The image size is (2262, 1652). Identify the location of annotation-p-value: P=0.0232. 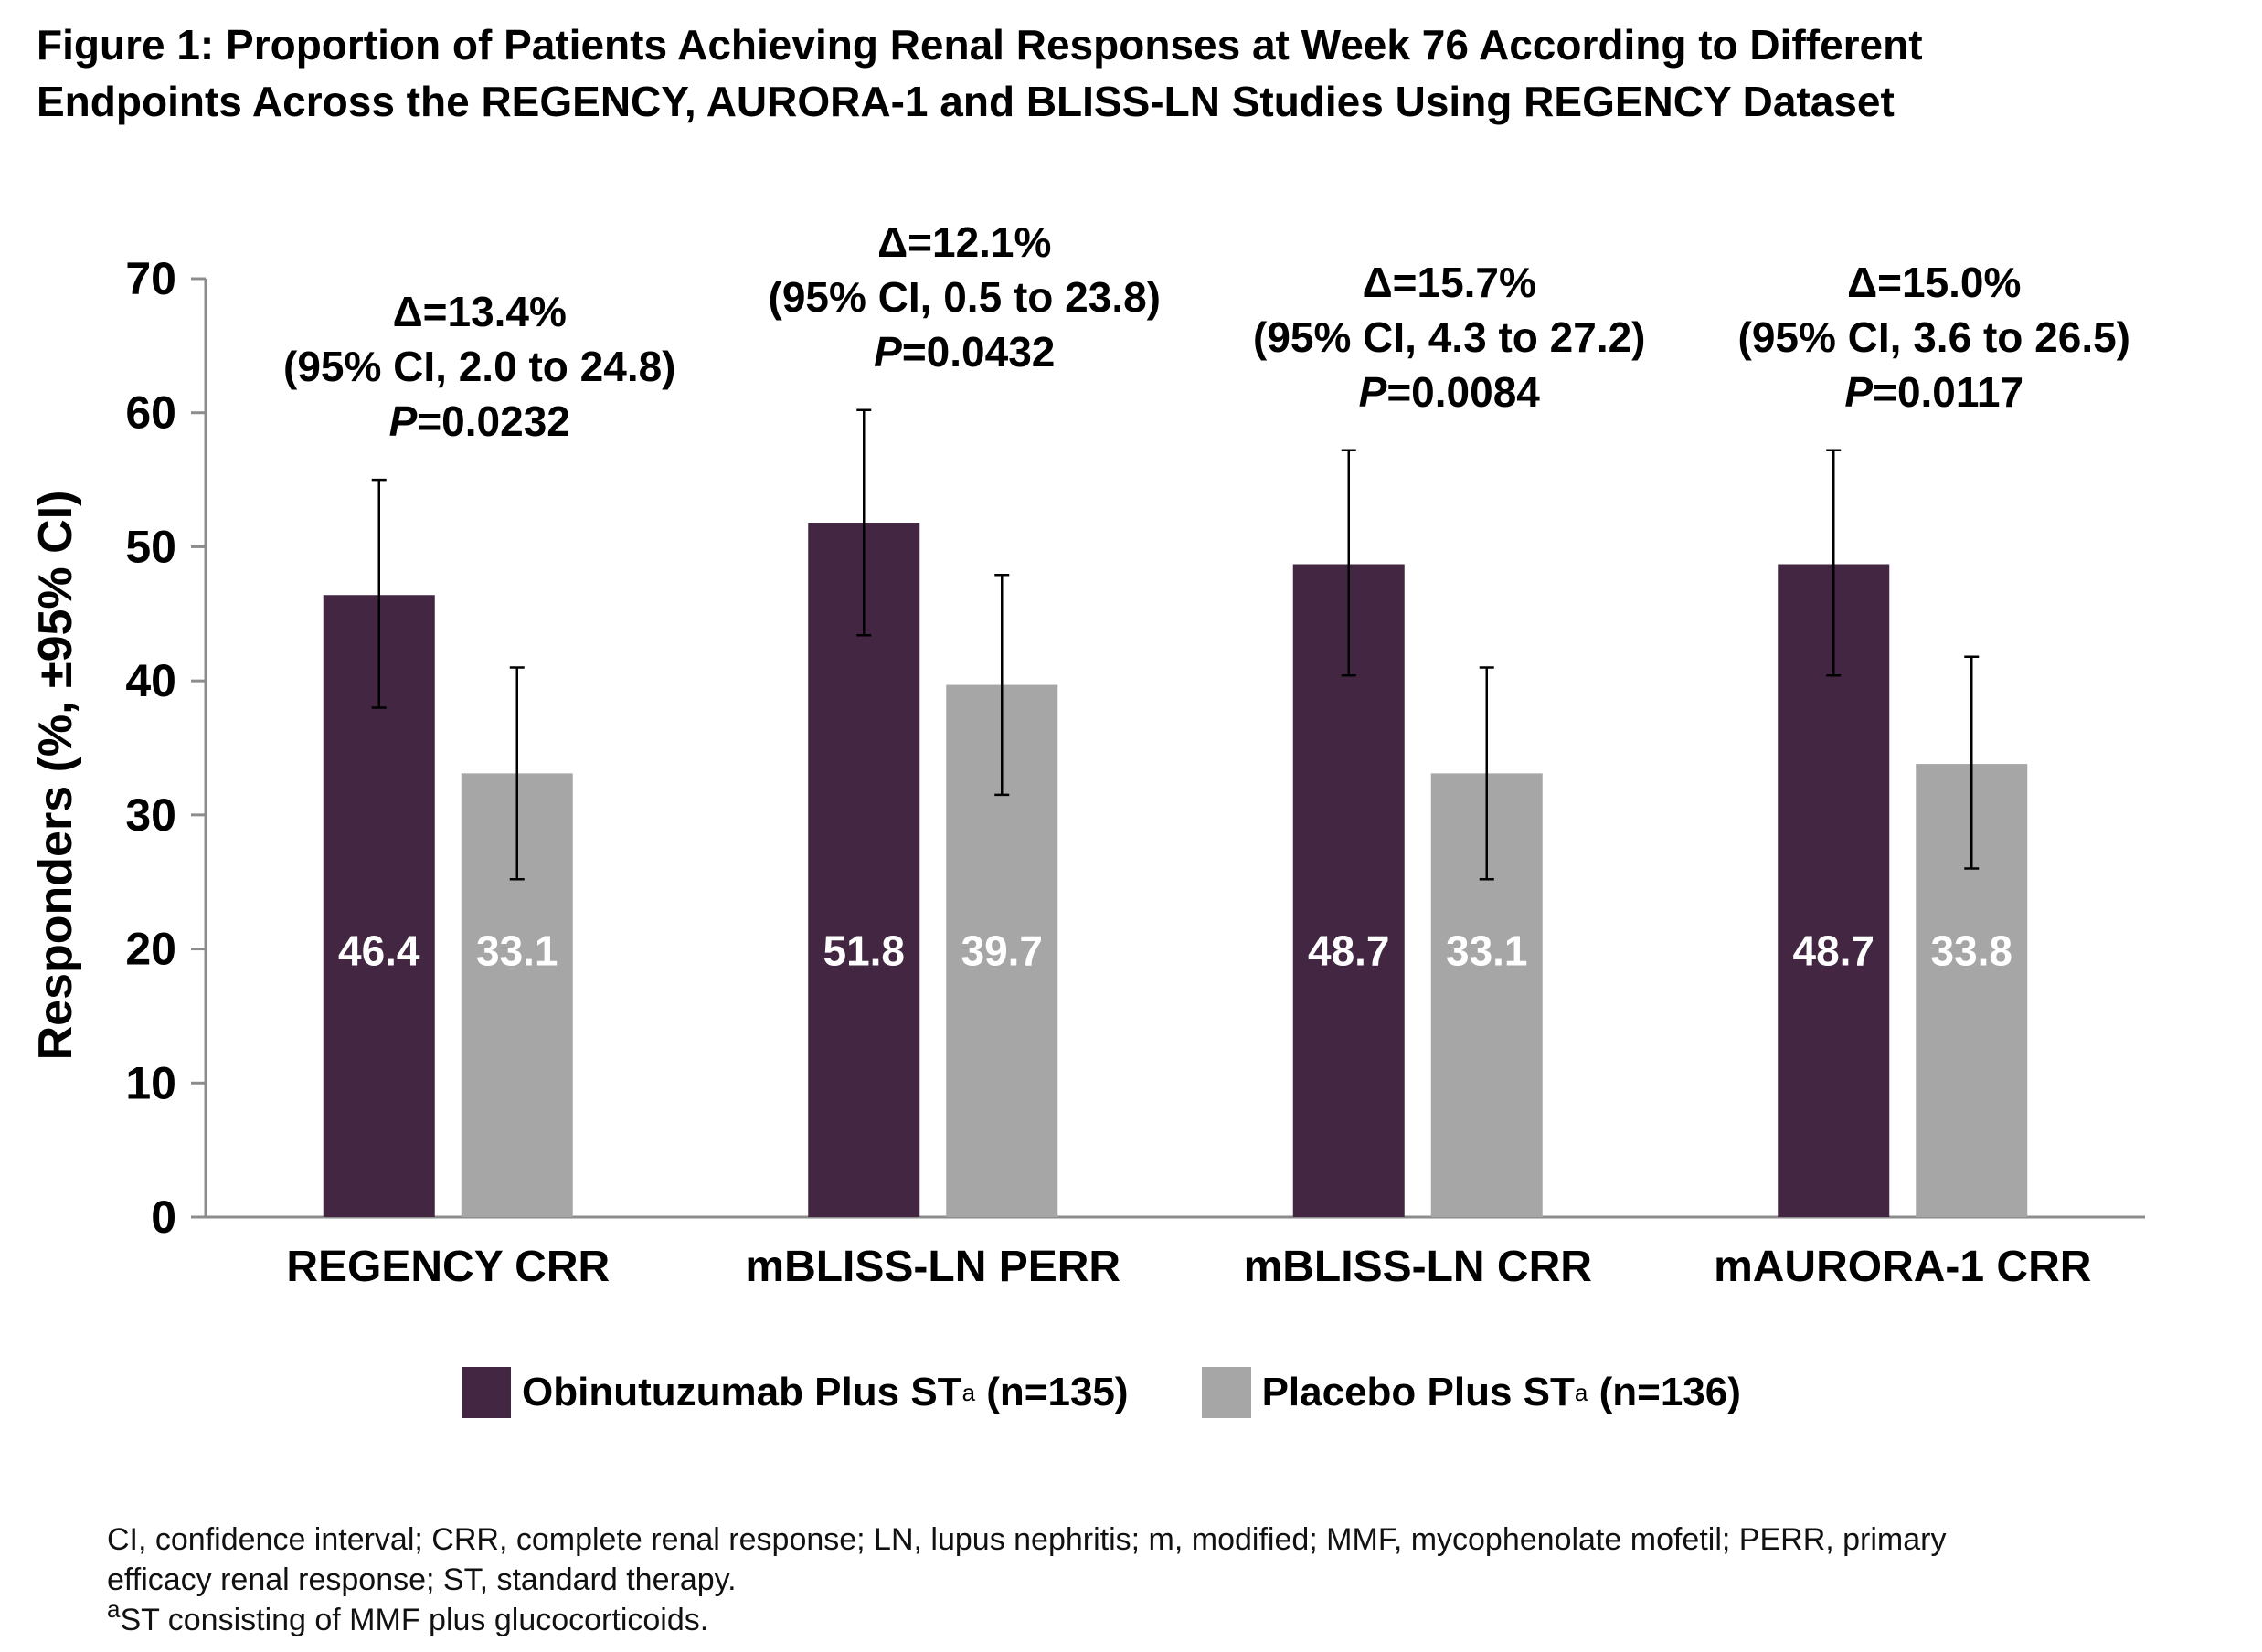
(480, 421).